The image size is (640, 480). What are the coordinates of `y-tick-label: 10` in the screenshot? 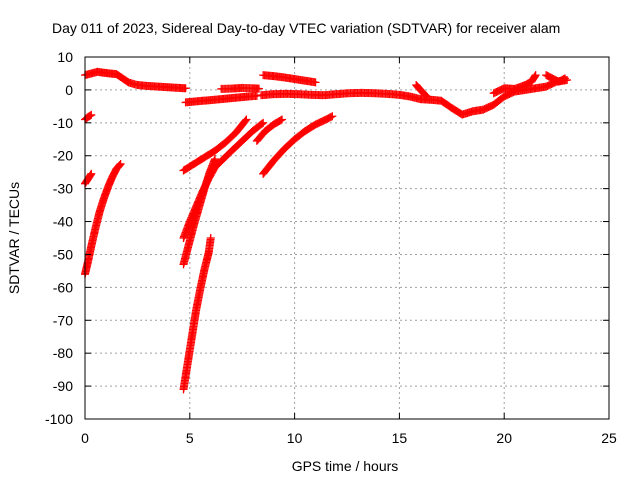 It's located at (65, 57).